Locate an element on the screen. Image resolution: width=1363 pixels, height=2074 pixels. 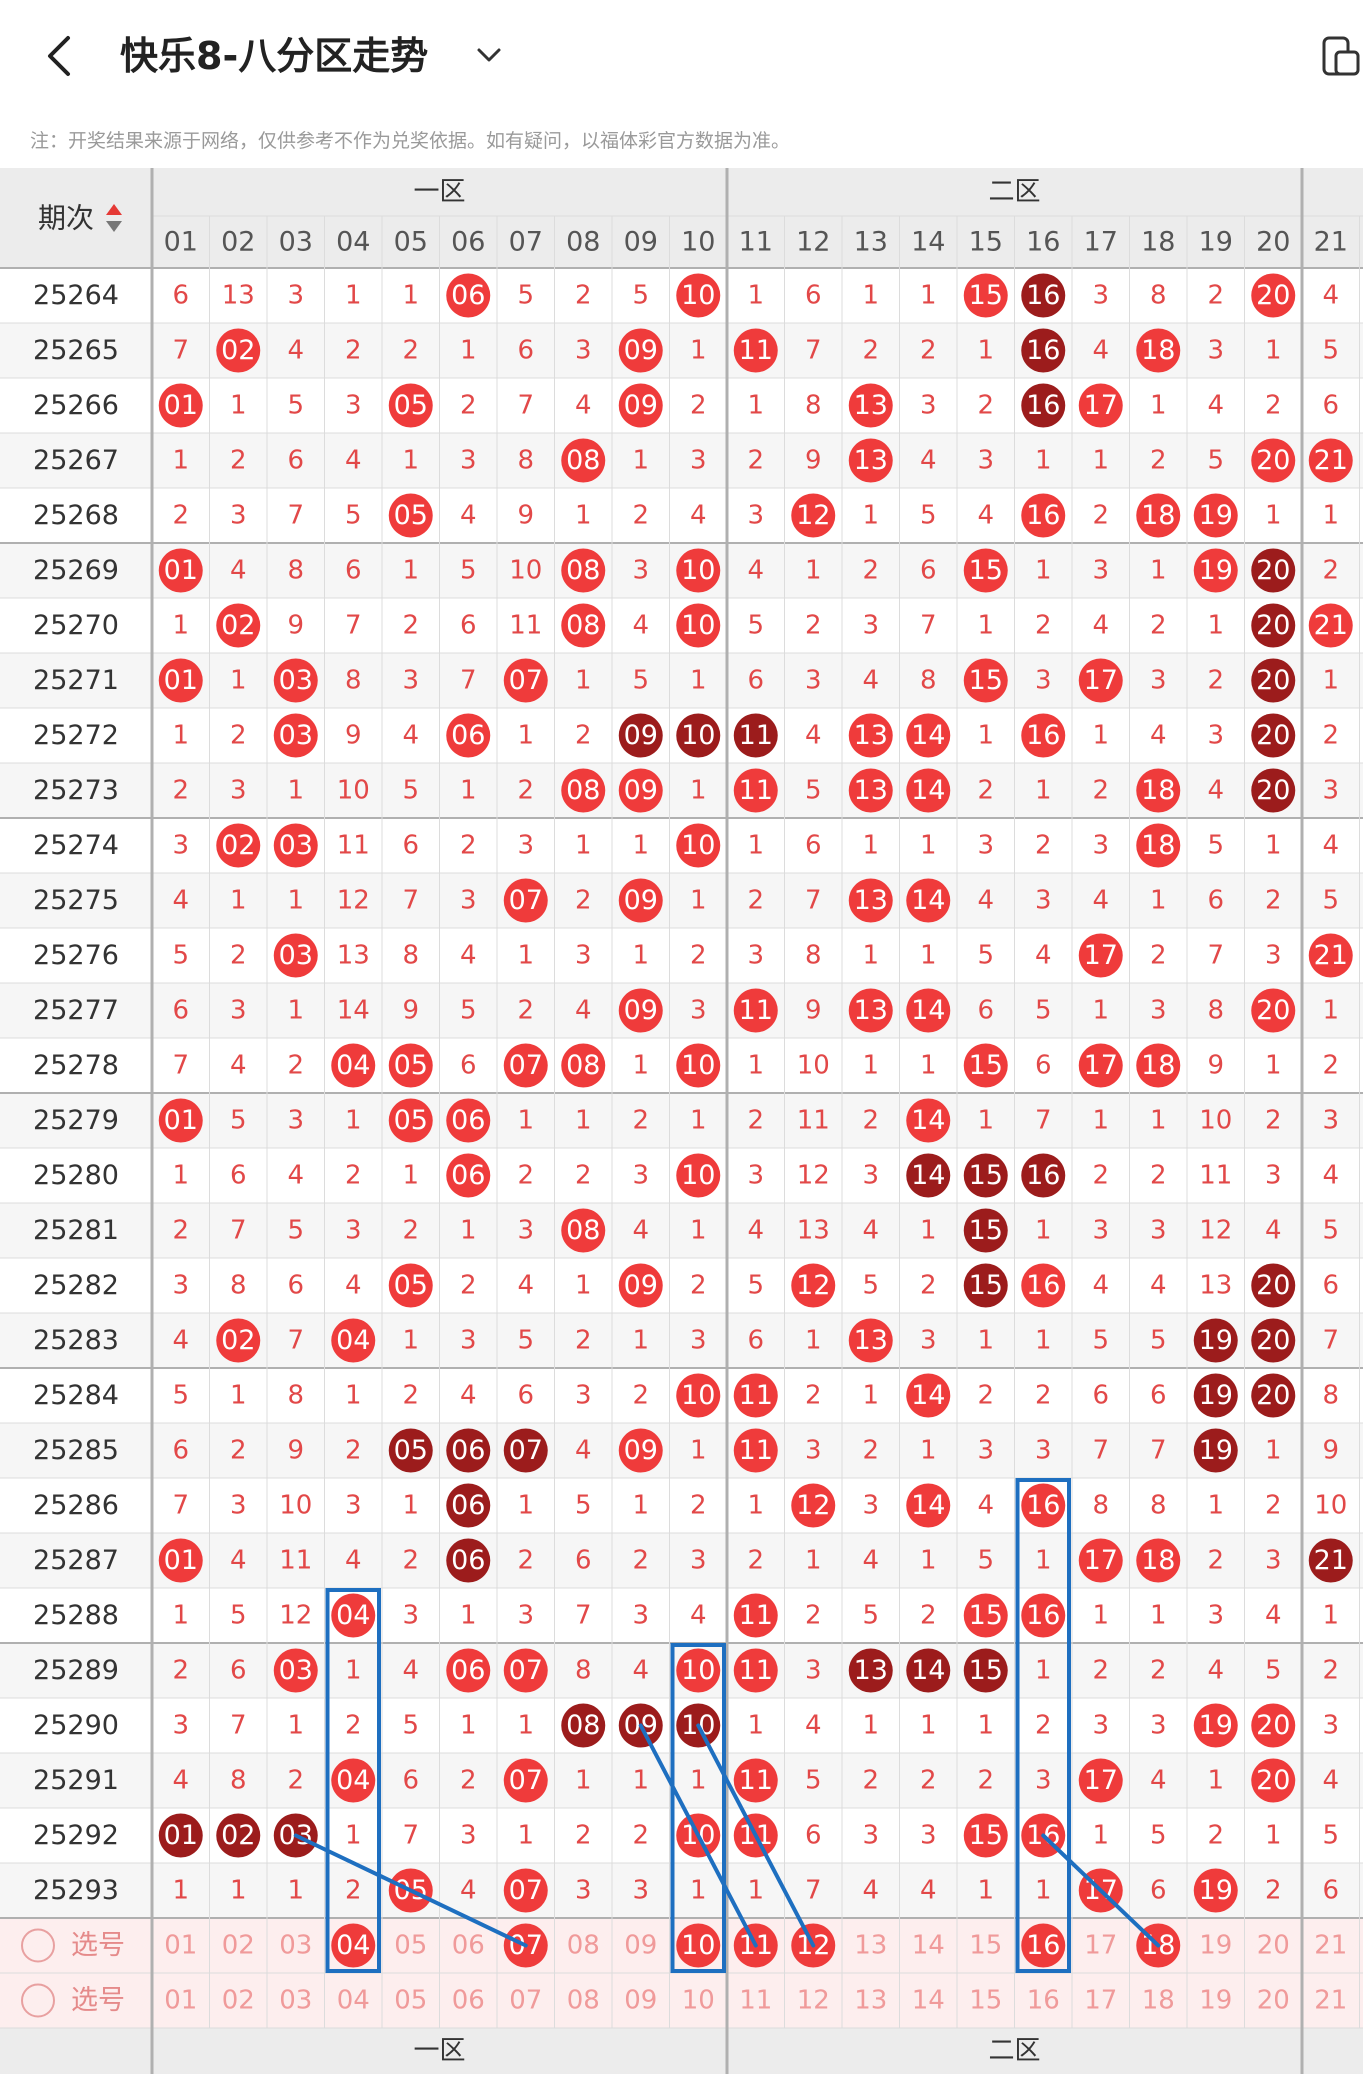
hit-number: 02 is located at coordinates (238, 625).